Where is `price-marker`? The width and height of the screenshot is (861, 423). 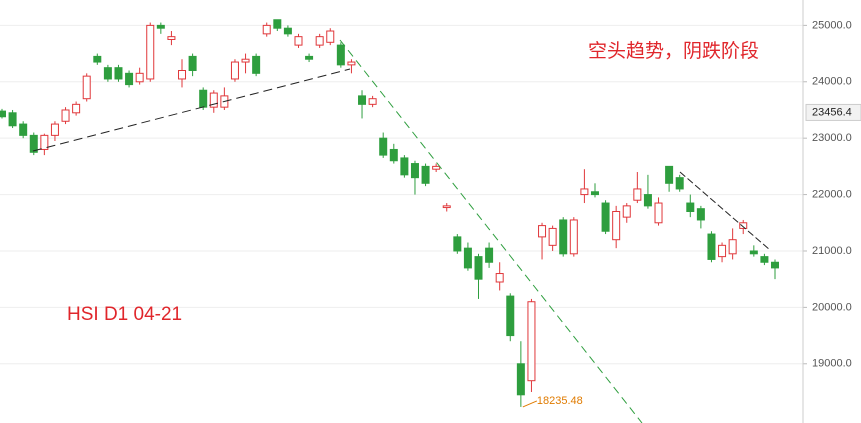 price-marker is located at coordinates (833, 112).